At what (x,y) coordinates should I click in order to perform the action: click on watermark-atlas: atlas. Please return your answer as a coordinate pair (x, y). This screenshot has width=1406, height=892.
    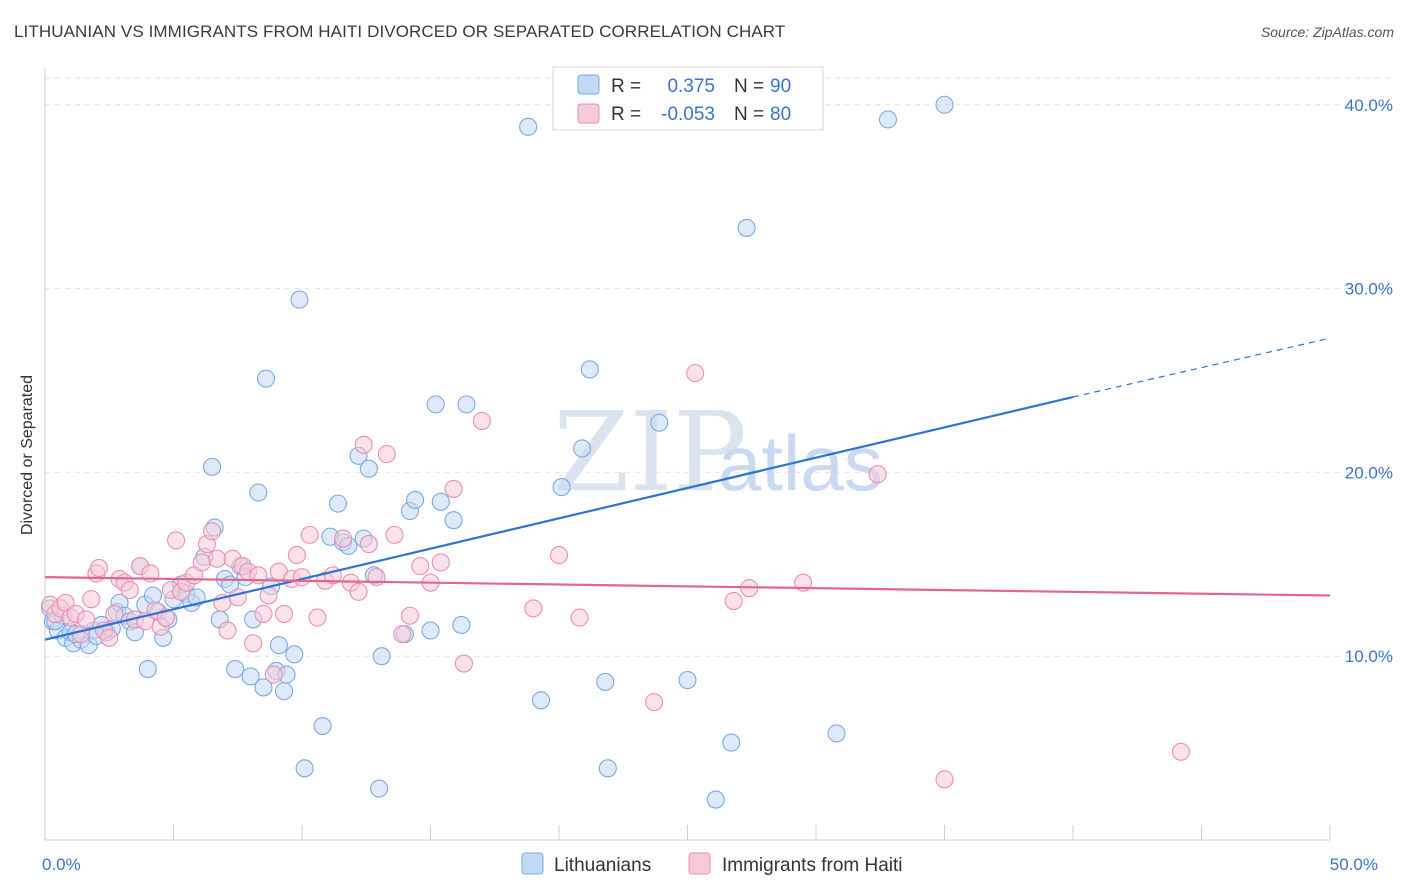
    Looking at the image, I should click on (800, 463).